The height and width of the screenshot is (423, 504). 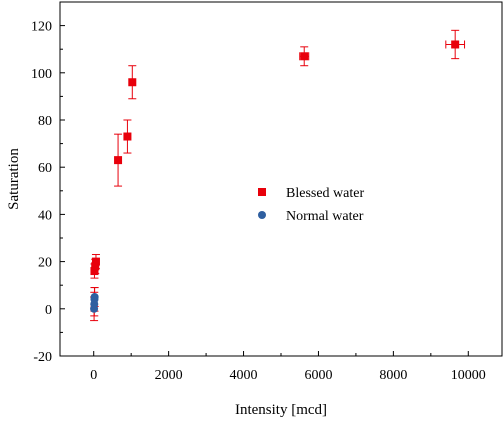 What do you see at coordinates (468, 375) in the screenshot?
I see `x-tick-label: 10000` at bounding box center [468, 375].